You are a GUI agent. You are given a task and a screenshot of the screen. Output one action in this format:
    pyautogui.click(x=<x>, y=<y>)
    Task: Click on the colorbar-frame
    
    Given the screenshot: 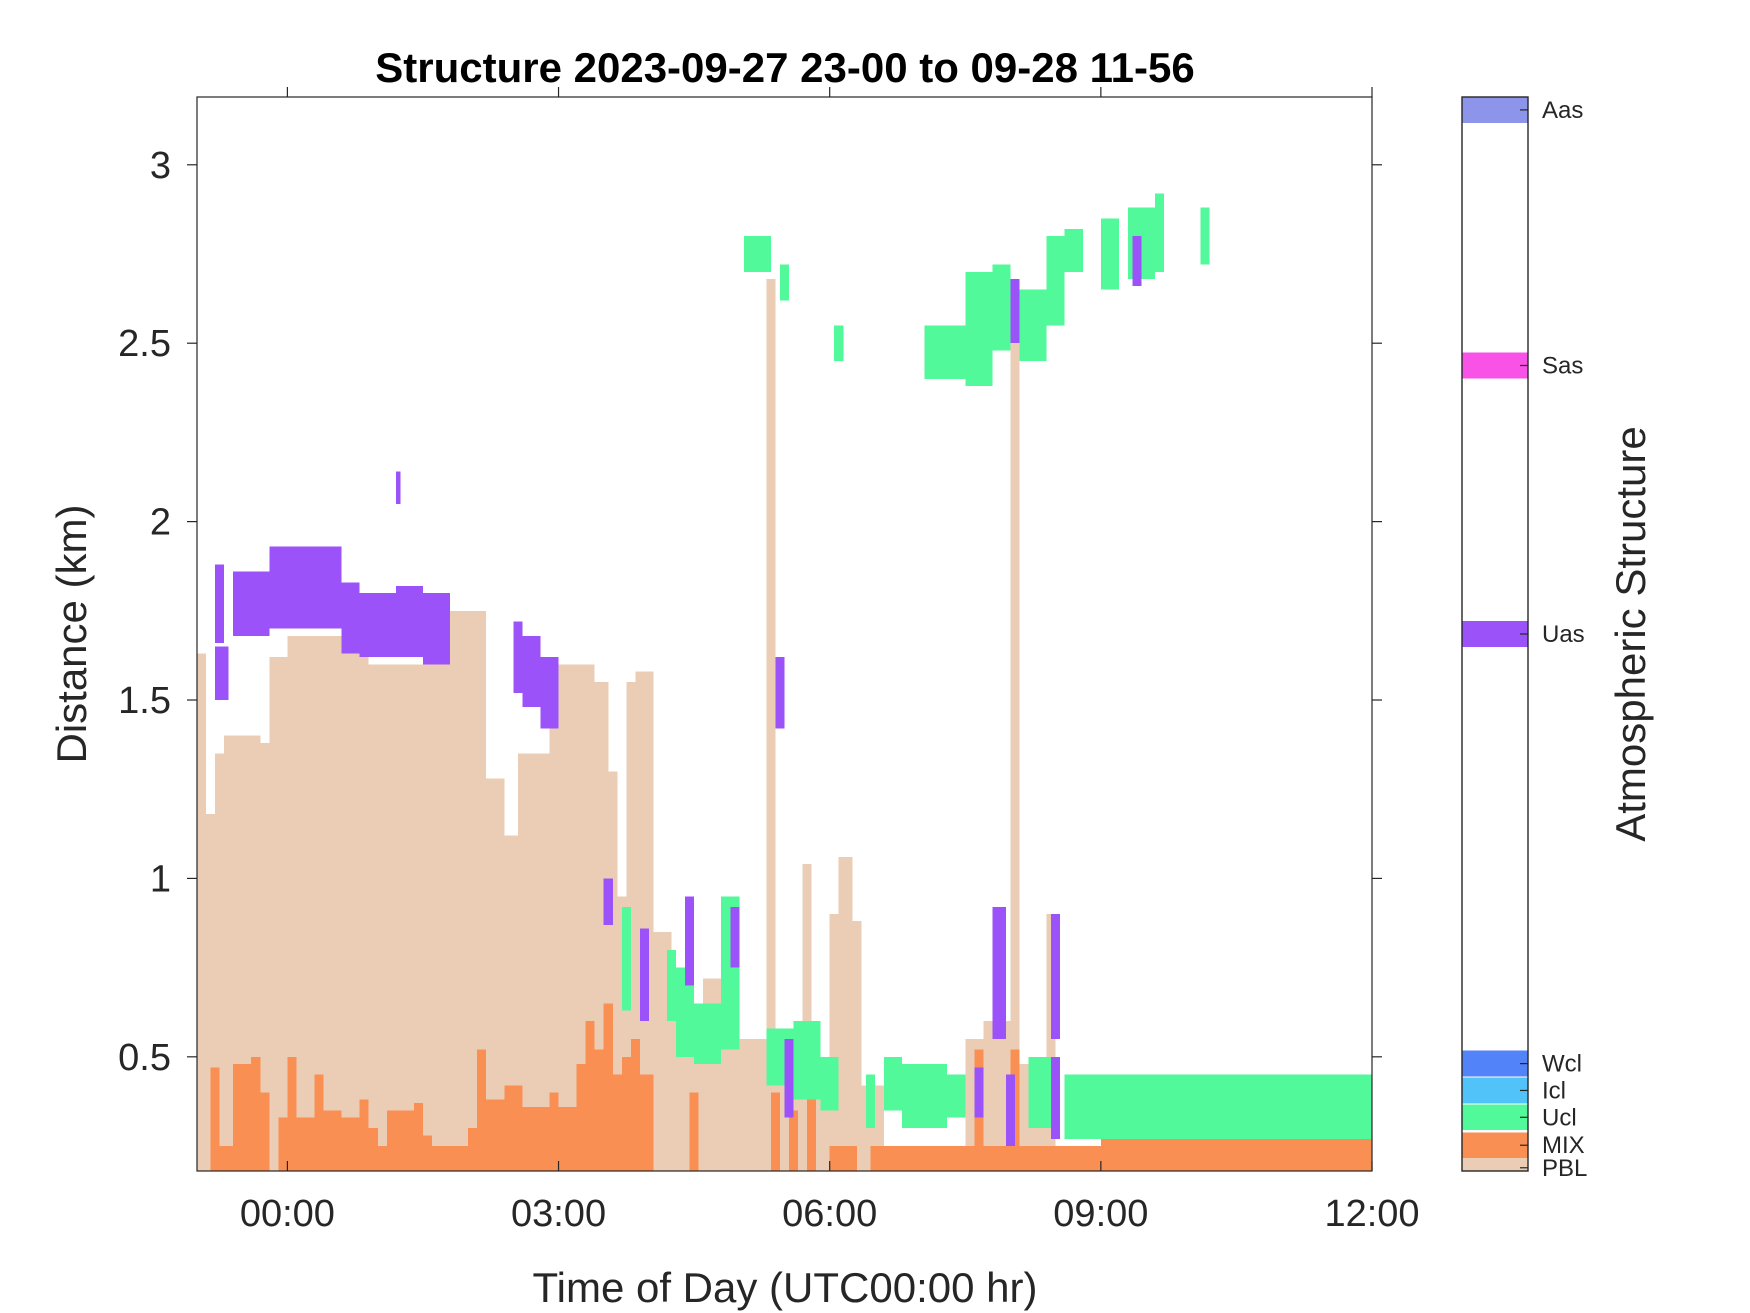 What is the action you would take?
    pyautogui.click(x=1495, y=634)
    